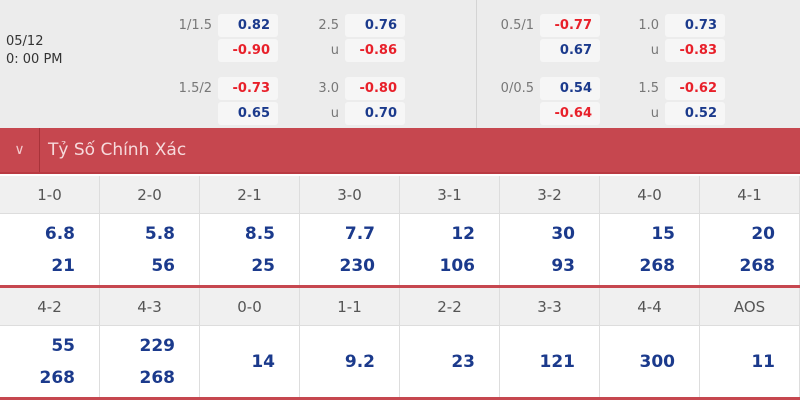 This screenshot has width=800, height=400. What do you see at coordinates (657, 361) in the screenshot?
I see `score-odds-value: 300` at bounding box center [657, 361].